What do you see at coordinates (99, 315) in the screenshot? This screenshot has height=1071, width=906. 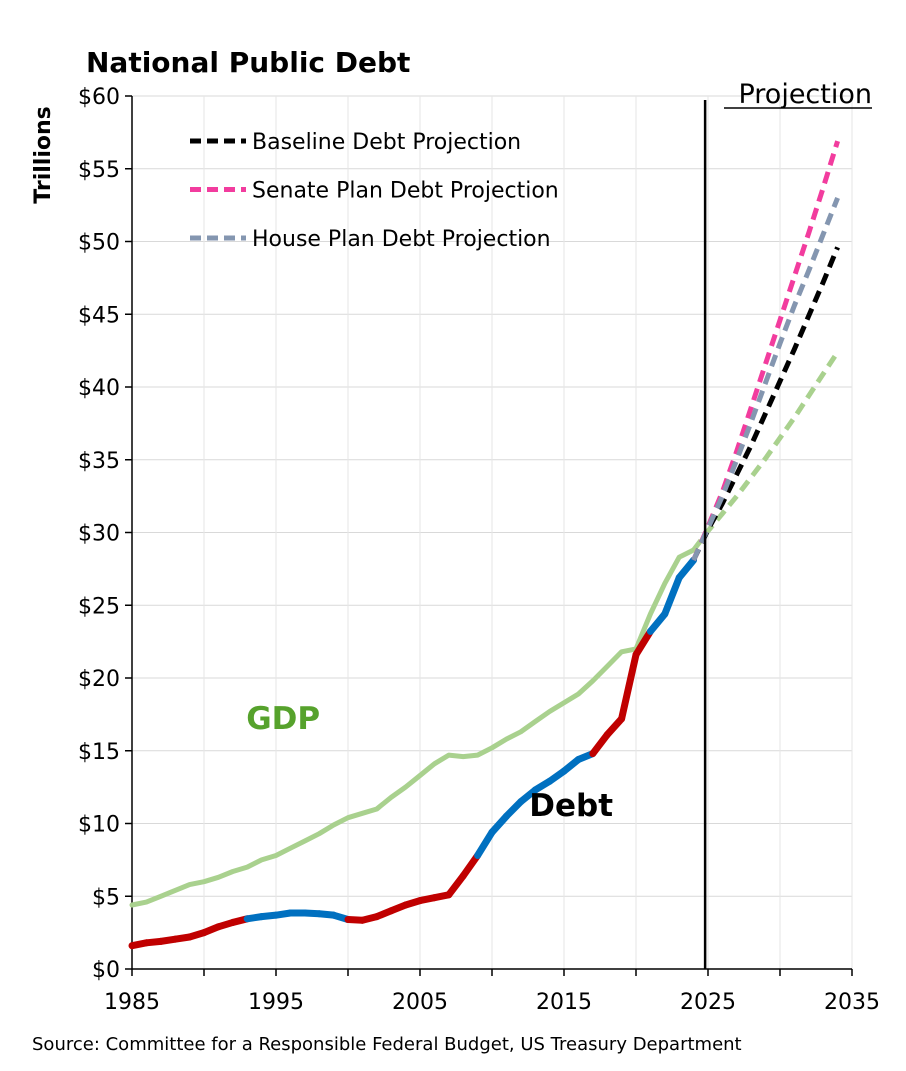 I see `y-tick-label: $45` at bounding box center [99, 315].